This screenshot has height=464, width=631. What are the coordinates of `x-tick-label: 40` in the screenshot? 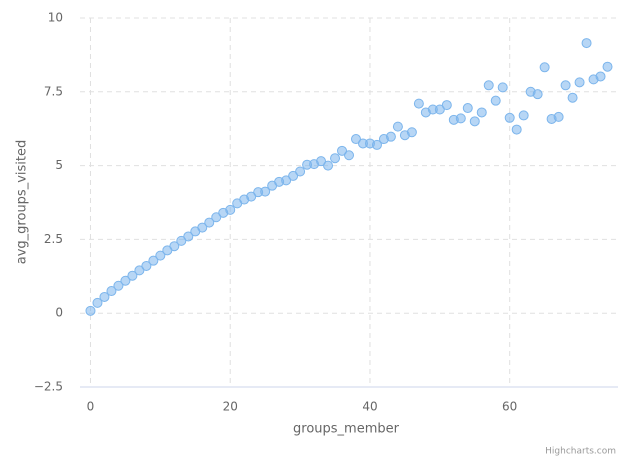 It's located at (369, 407).